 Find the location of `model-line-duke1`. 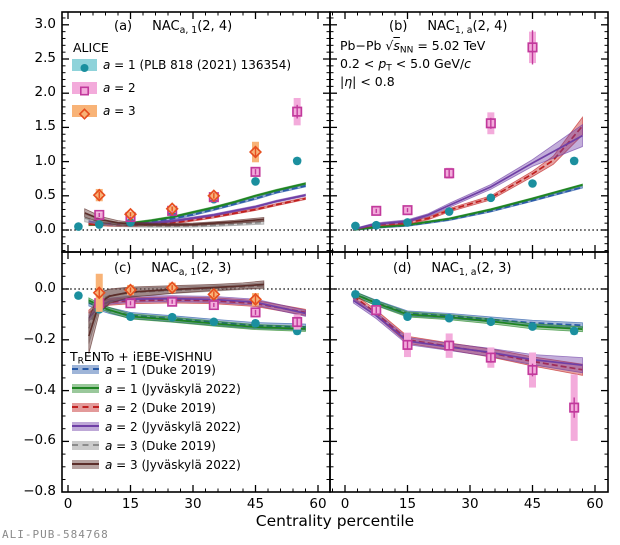

model-line-duke1 is located at coordinates (197, 205).